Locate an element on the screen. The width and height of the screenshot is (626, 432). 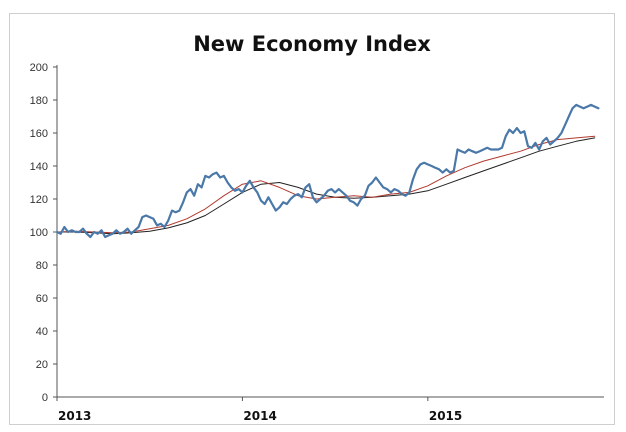
y-tick-label: 120 is located at coordinates (39, 200).